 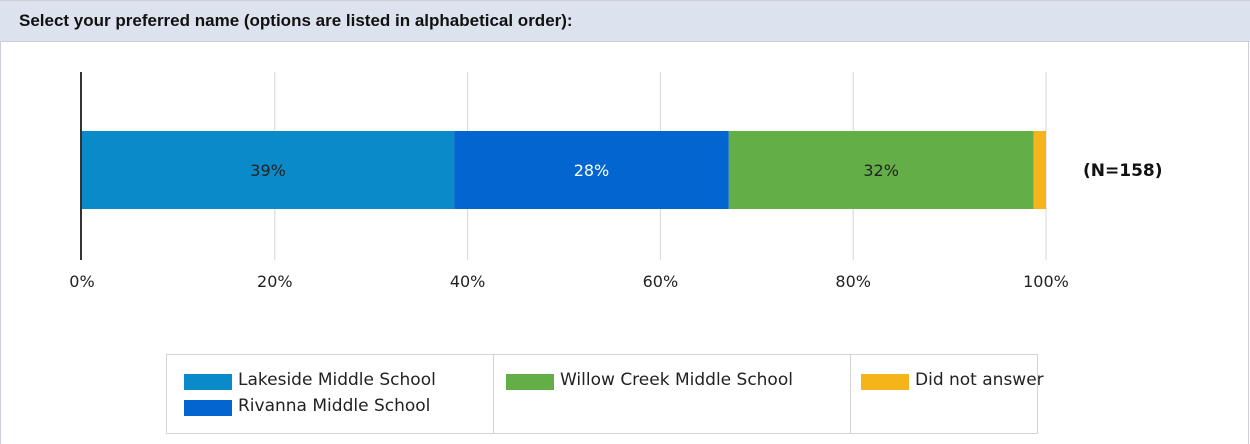 What do you see at coordinates (1123, 171) in the screenshot?
I see `sample-size-annotation: (N=158)` at bounding box center [1123, 171].